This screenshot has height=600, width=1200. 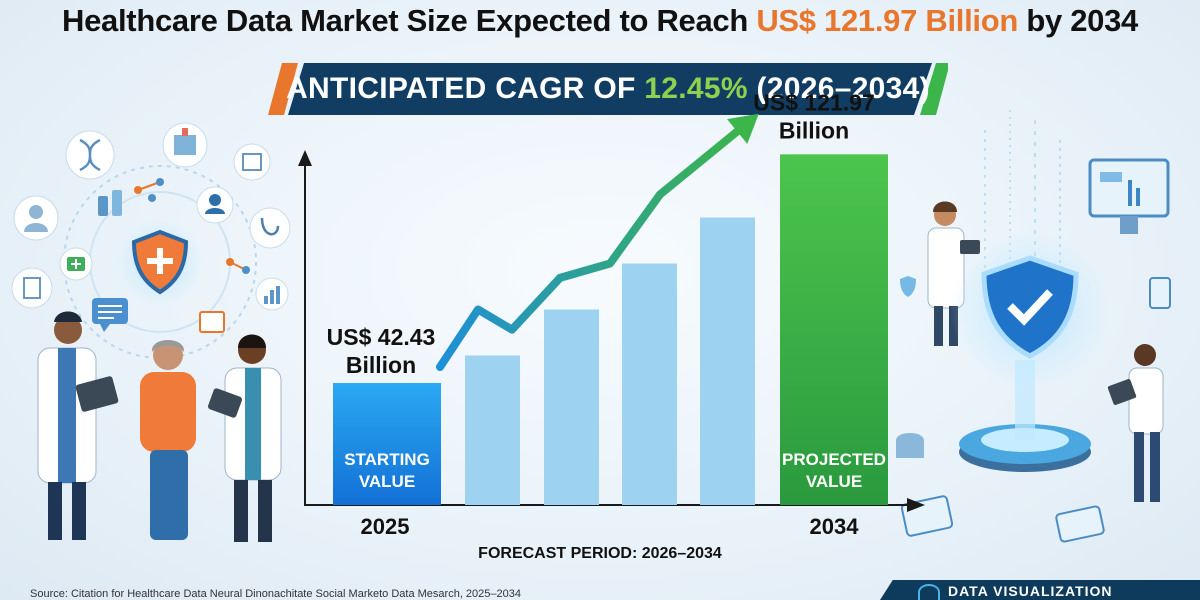 I want to click on first-aid-kit-icon, so click(x=76, y=264).